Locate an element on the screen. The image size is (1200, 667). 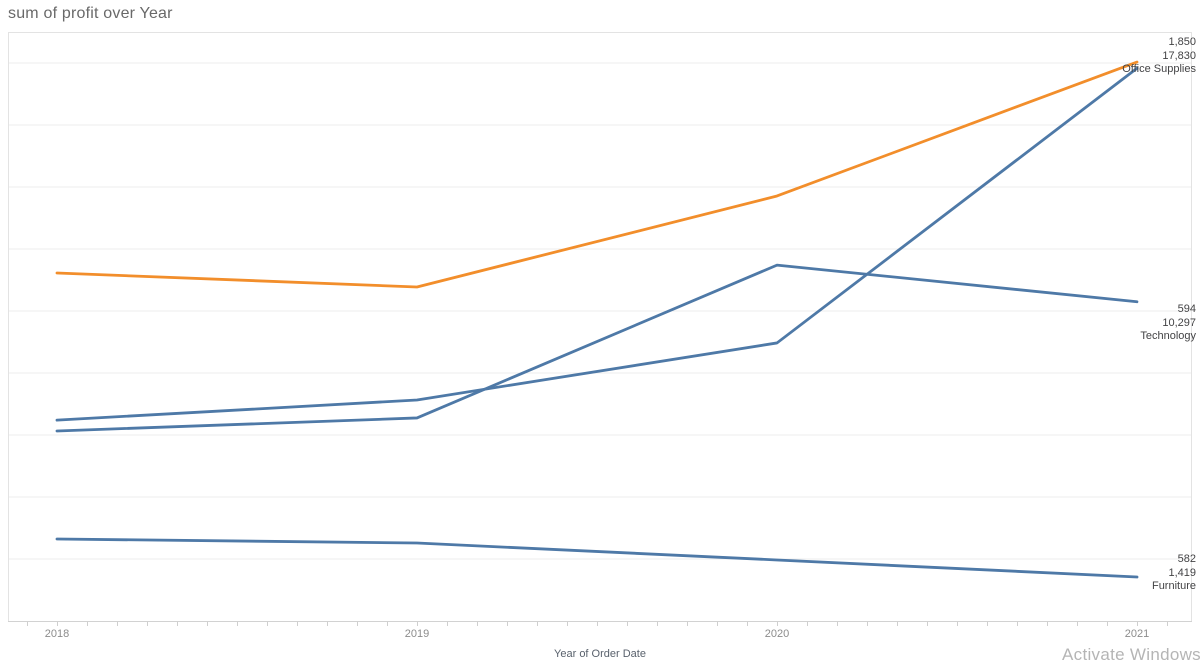
furniture-category-label: Furniture is located at coordinates (1173, 586).